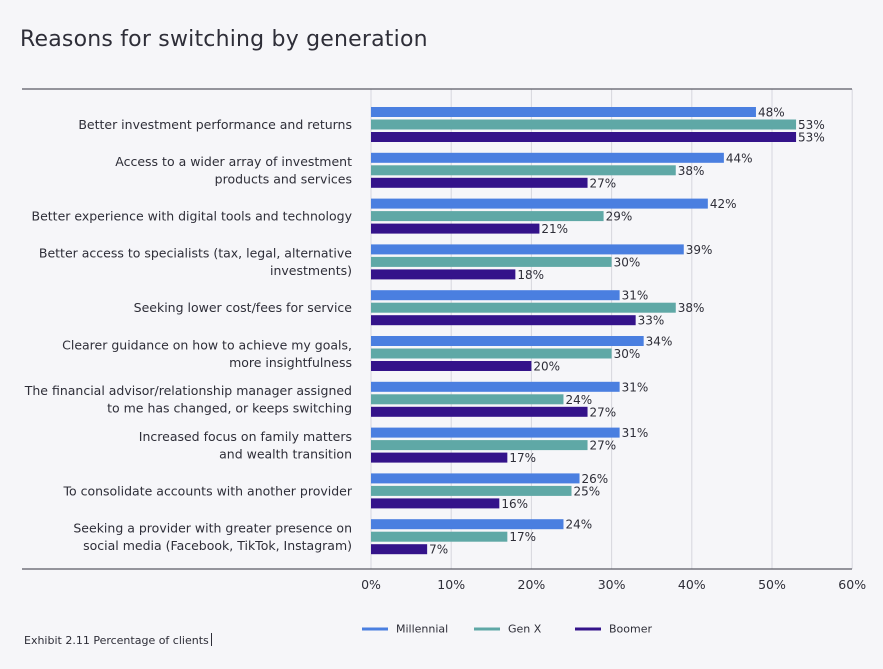 This screenshot has width=883, height=669. I want to click on data-label: 26%, so click(595, 479).